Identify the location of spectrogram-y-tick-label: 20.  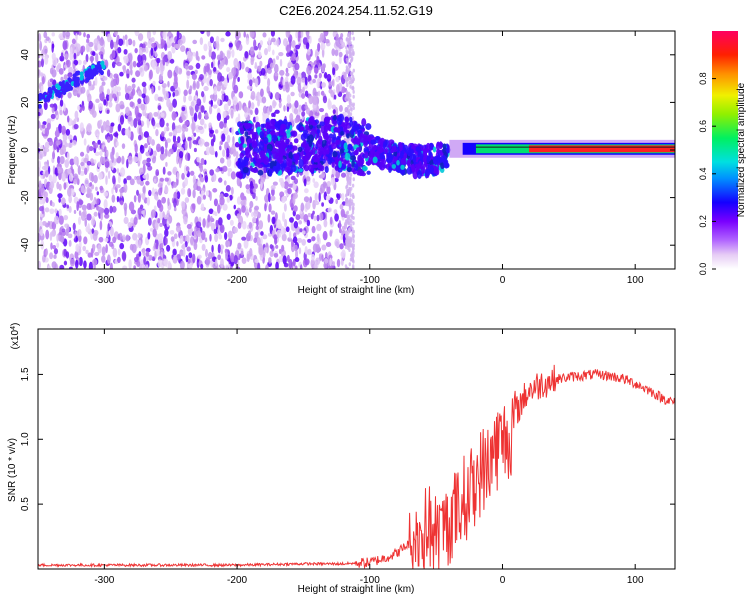
(25, 102).